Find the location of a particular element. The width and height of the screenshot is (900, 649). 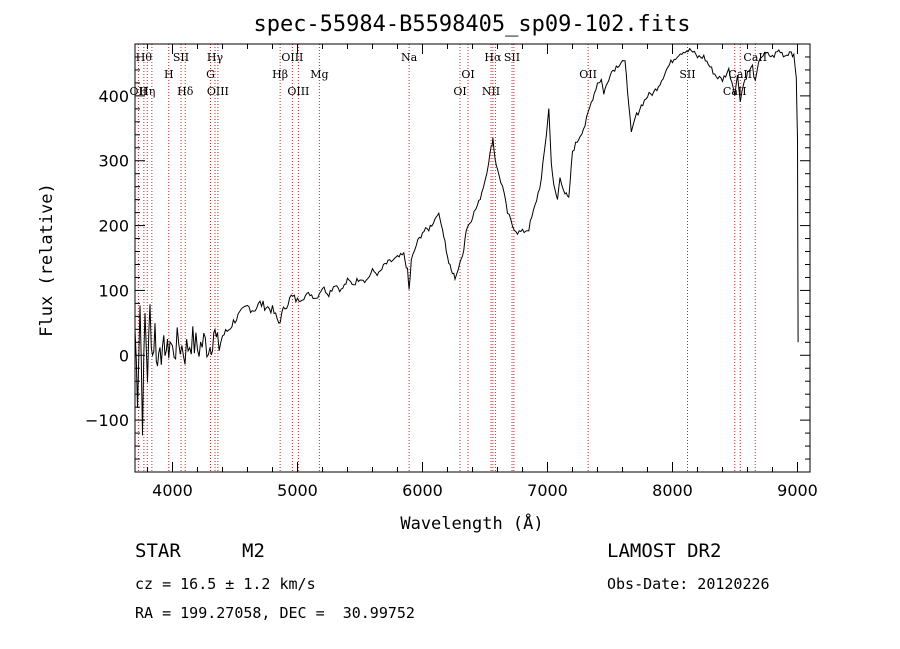

line-marker-label: Hδ is located at coordinates (185, 91).